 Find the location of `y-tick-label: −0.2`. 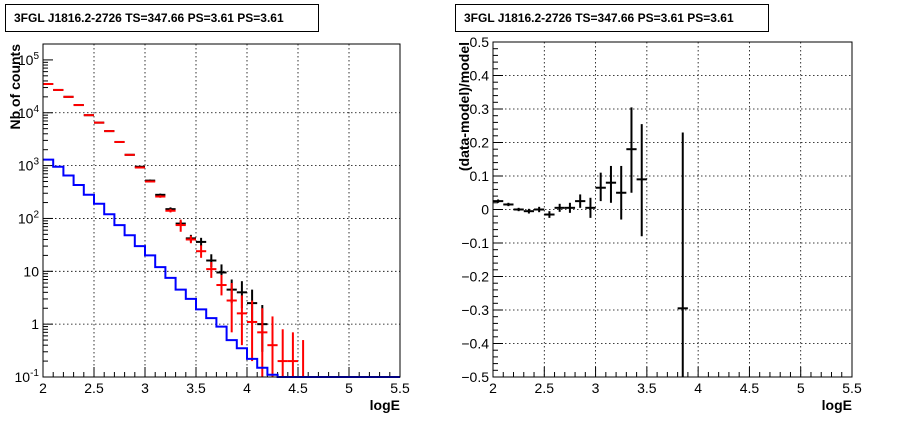

y-tick-label: −0.2 is located at coordinates (475, 277).